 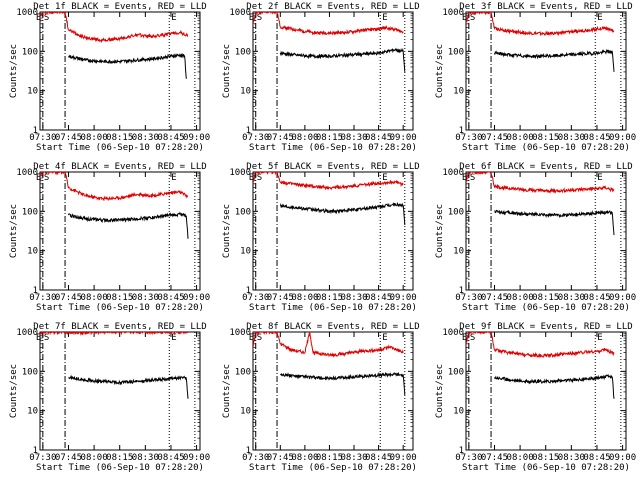 I want to click on chart-title: Det 7f BLACK = Events, RED = LLD, so click(x=119, y=327).